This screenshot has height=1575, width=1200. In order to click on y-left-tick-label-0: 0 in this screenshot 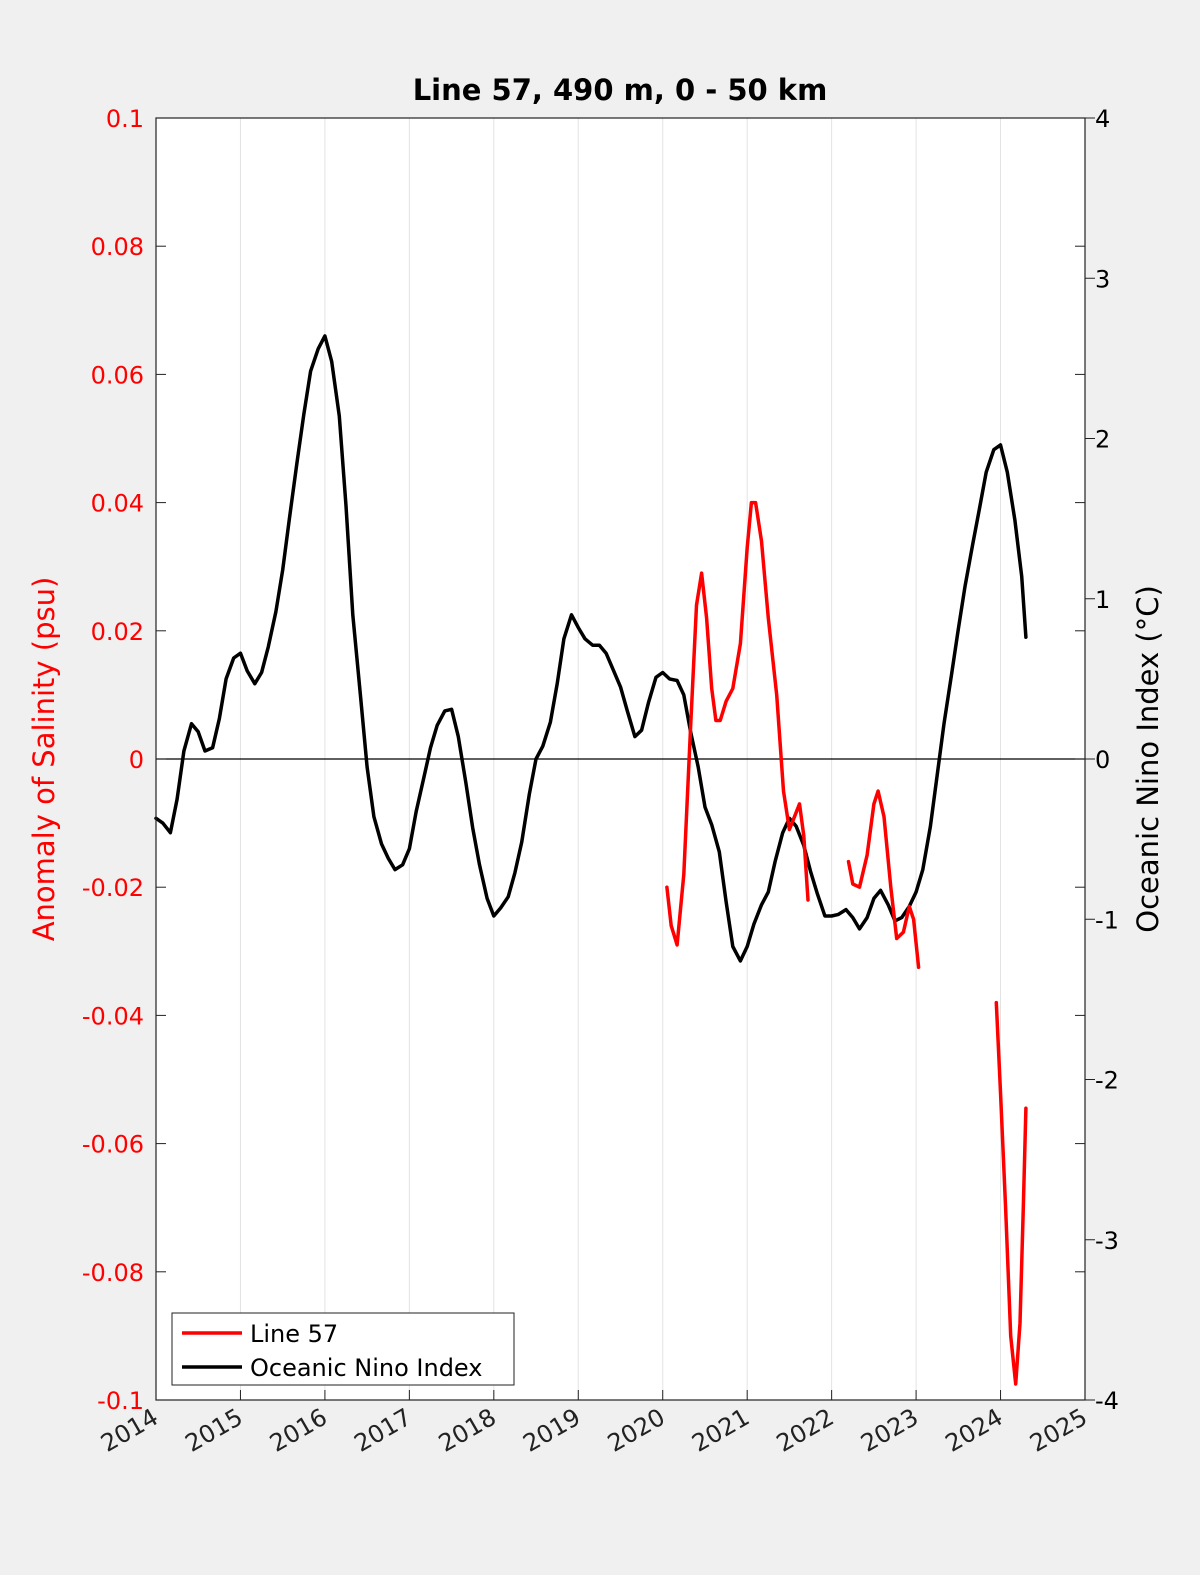, I will do `click(136, 760)`.